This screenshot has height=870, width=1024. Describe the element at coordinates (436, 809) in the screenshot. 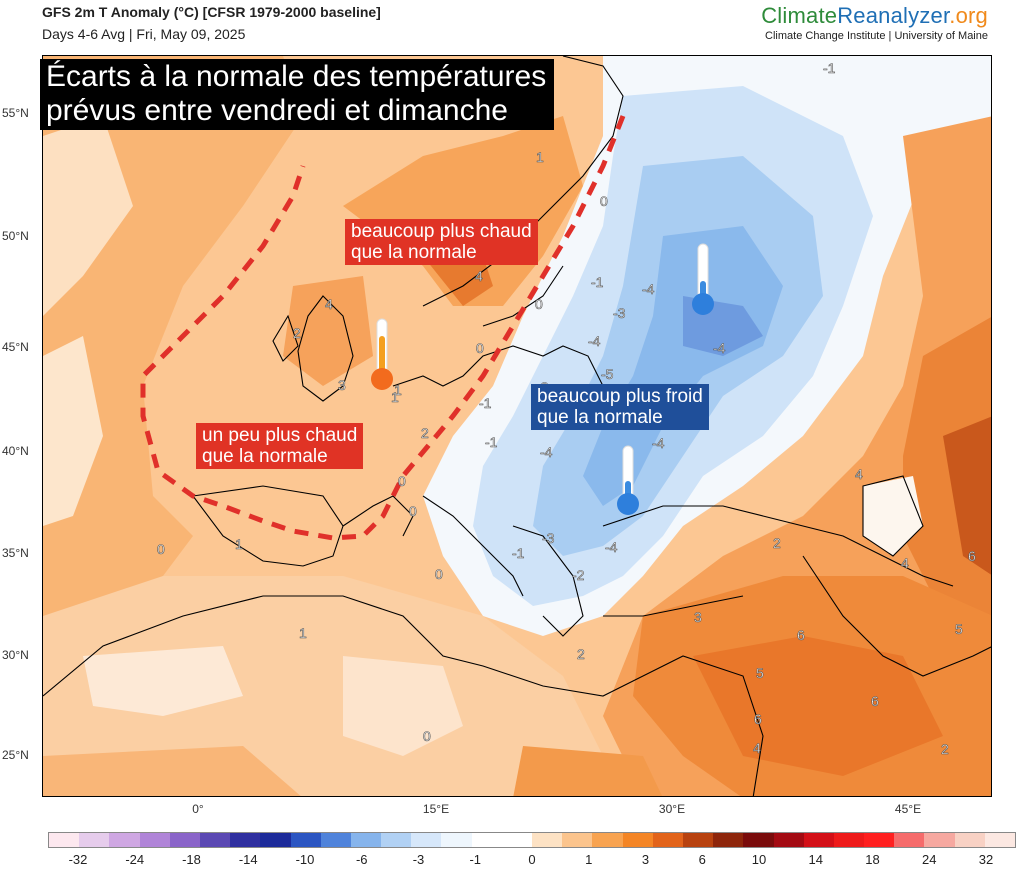

I see `lon-label: 15°E` at that location.